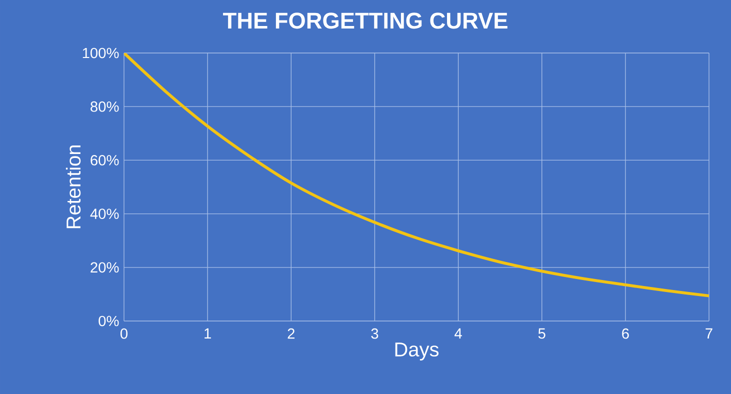 The image size is (731, 394). Describe the element at coordinates (104, 213) in the screenshot. I see `y-tick-label: 40%` at that location.